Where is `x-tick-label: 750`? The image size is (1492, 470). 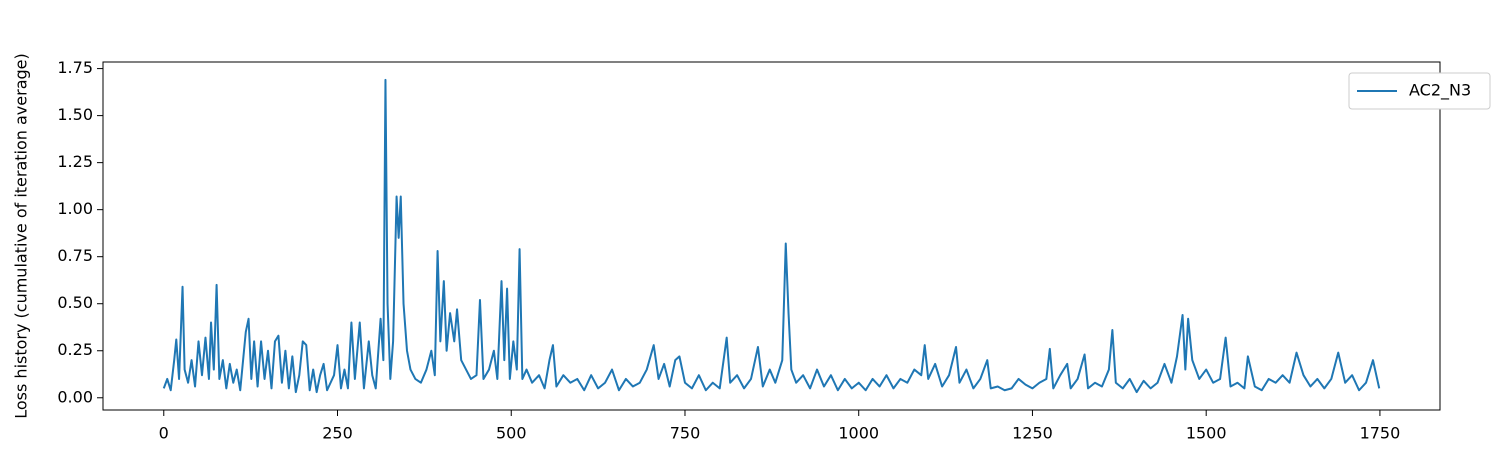
x-tick-label: 750 is located at coordinates (685, 433).